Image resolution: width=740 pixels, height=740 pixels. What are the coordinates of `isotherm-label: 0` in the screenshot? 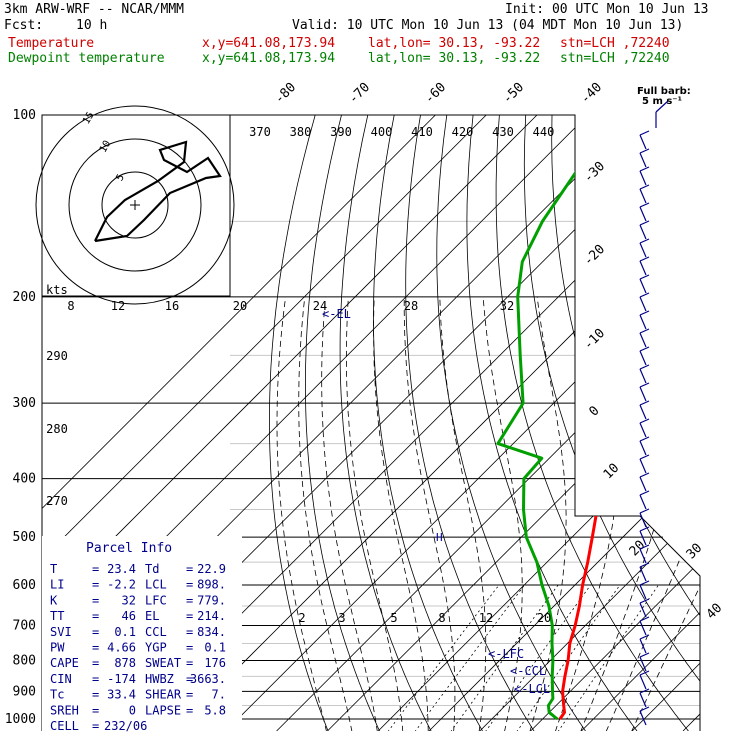 It's located at (594, 411).